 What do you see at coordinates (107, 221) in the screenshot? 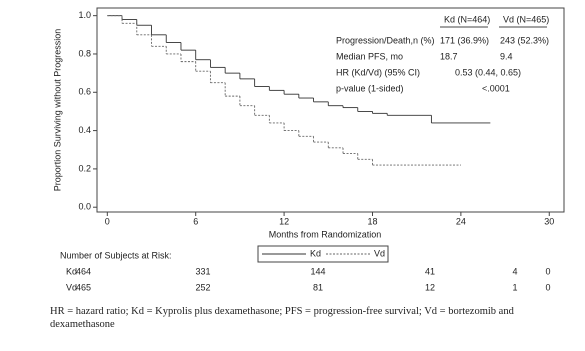
I see `x-tick-label: 0` at bounding box center [107, 221].